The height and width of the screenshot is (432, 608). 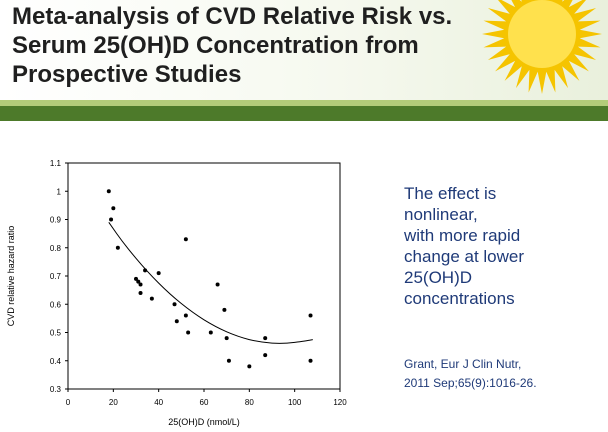 I want to click on header-band-light, so click(x=304, y=103).